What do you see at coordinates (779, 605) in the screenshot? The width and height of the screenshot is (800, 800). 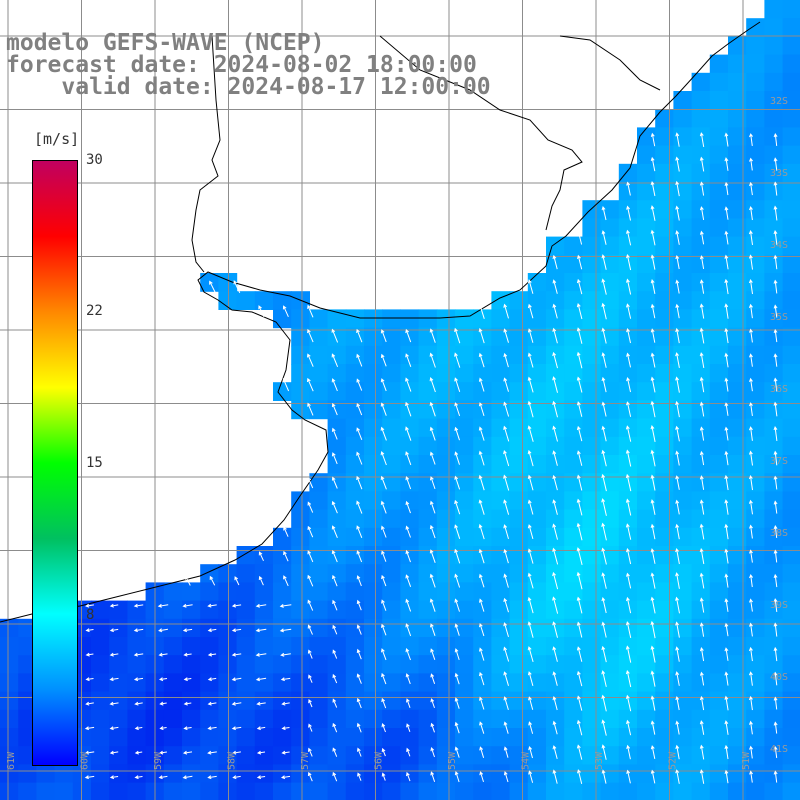 I see `lat-label: 39S` at bounding box center [779, 605].